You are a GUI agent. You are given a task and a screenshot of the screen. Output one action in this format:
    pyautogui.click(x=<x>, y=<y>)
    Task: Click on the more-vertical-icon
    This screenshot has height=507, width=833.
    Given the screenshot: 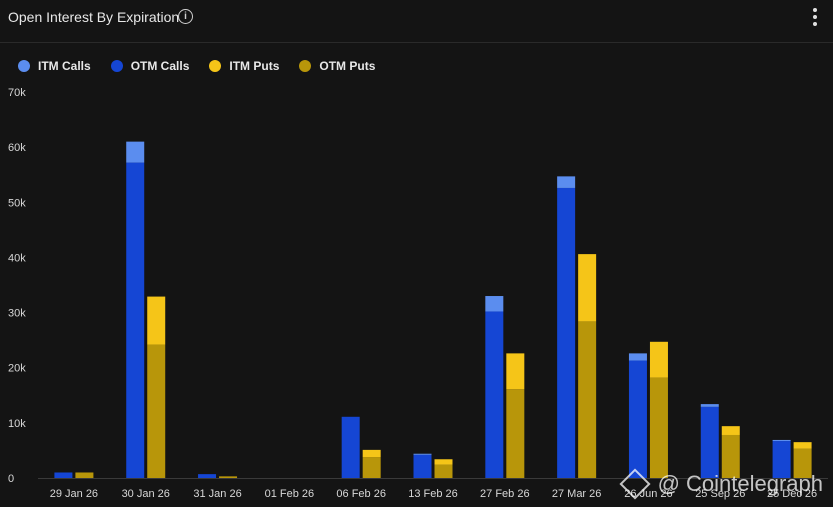 What is the action you would take?
    pyautogui.click(x=815, y=18)
    